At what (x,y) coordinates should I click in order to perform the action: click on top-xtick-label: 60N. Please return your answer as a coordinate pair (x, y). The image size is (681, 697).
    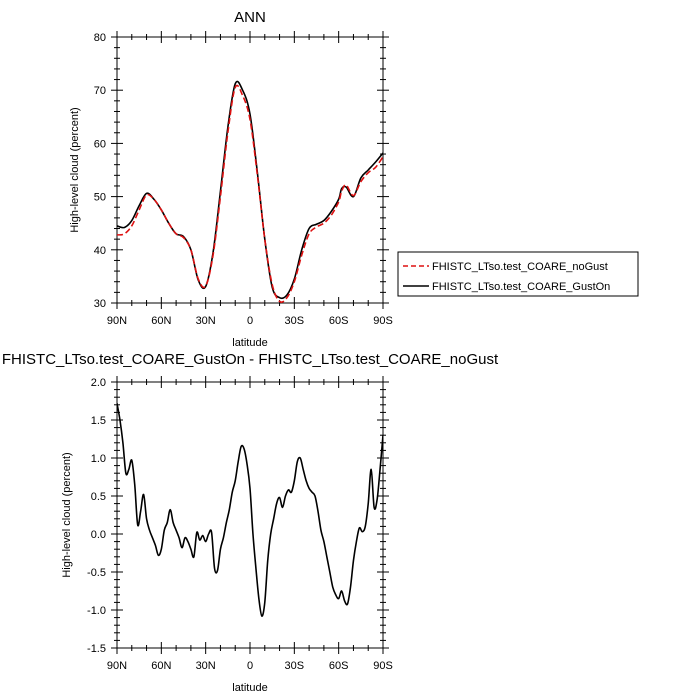
    Looking at the image, I should click on (161, 321).